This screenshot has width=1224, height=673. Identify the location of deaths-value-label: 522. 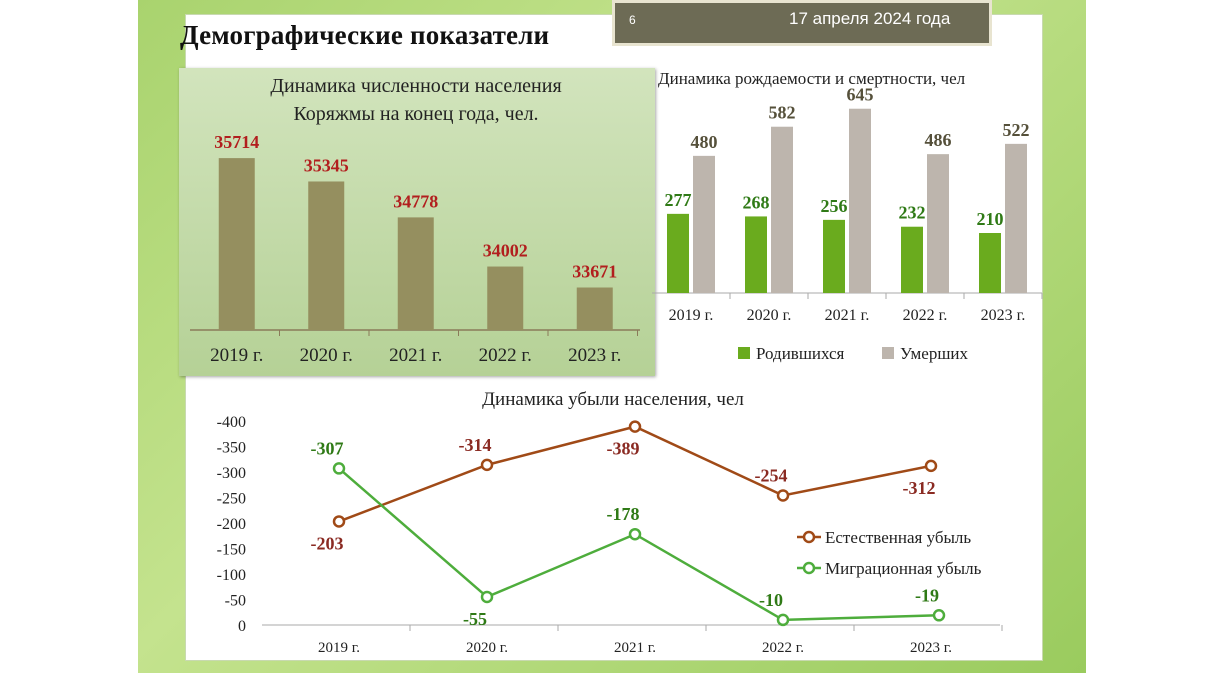
(1016, 130).